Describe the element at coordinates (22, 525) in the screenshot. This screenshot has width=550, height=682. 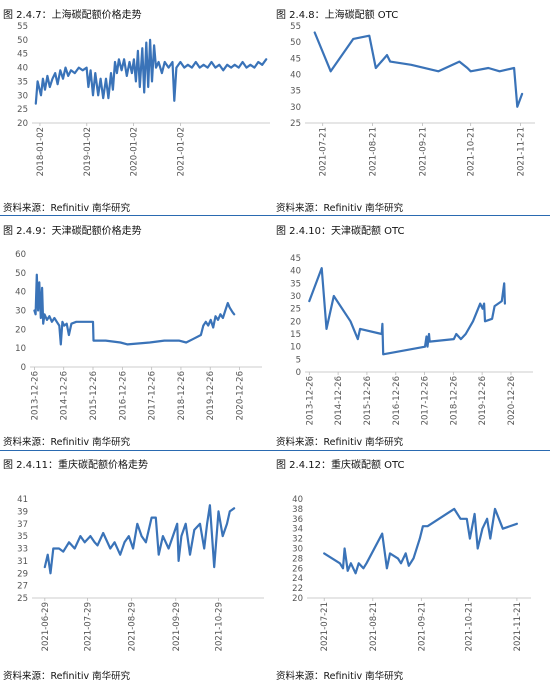
I see `y-tick-label: 37` at that location.